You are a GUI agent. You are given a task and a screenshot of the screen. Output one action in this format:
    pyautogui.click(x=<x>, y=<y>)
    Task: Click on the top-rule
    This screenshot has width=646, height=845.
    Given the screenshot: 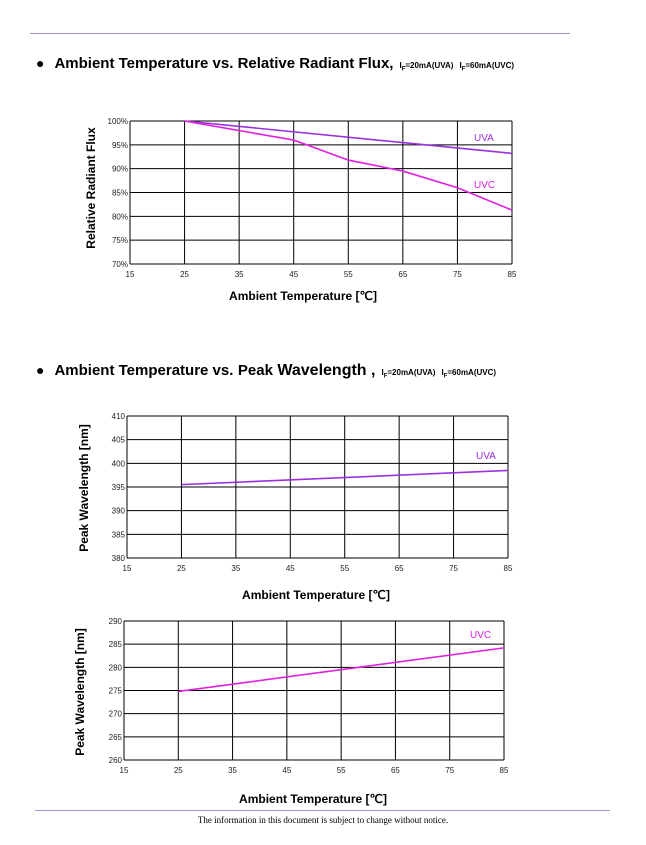 What is the action you would take?
    pyautogui.click(x=300, y=33)
    